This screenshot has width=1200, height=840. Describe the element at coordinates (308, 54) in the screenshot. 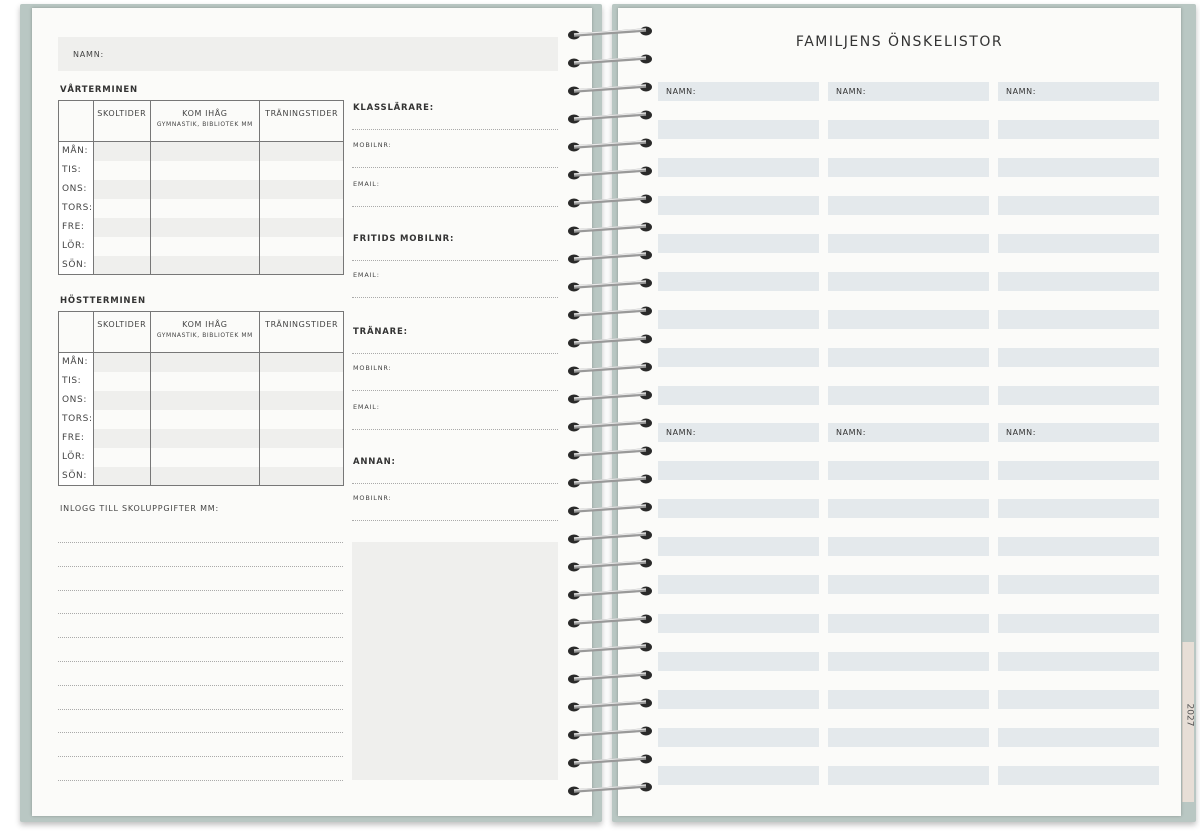

I see `name-field` at that location.